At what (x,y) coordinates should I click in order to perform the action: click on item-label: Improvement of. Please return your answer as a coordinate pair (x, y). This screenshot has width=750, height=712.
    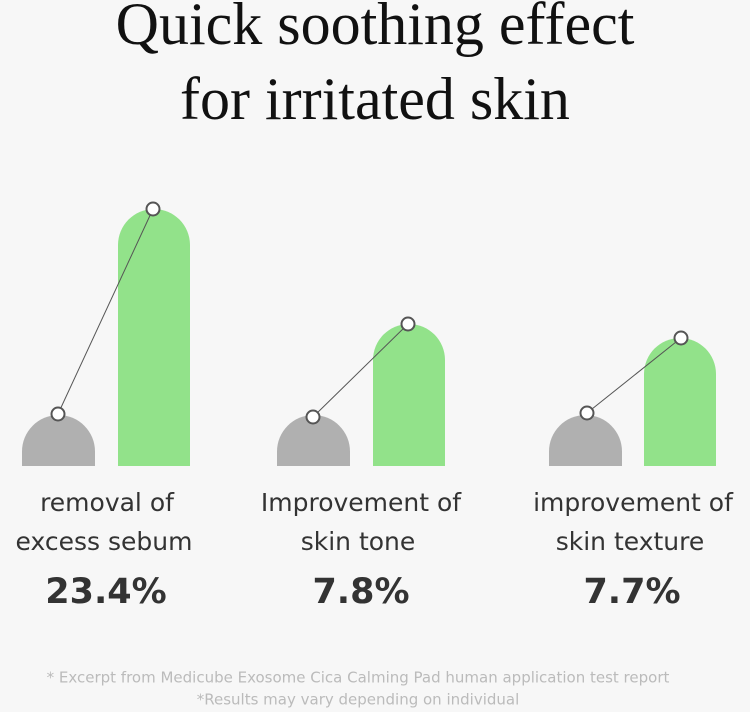
    Looking at the image, I should click on (361, 502).